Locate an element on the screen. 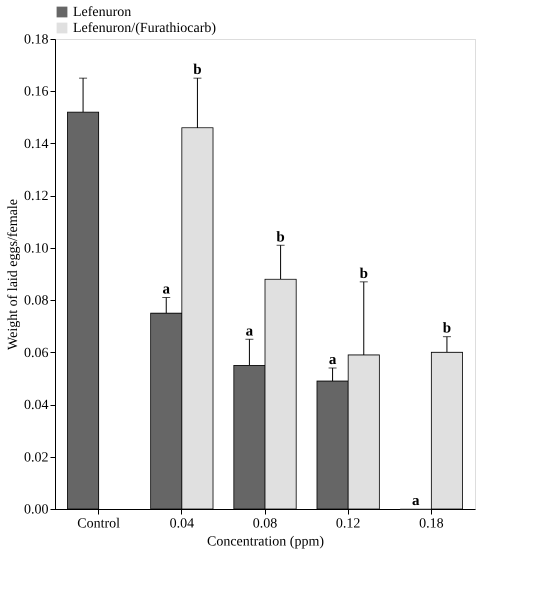 This screenshot has height=600, width=536. legend-label: Lefenuron is located at coordinates (102, 12).